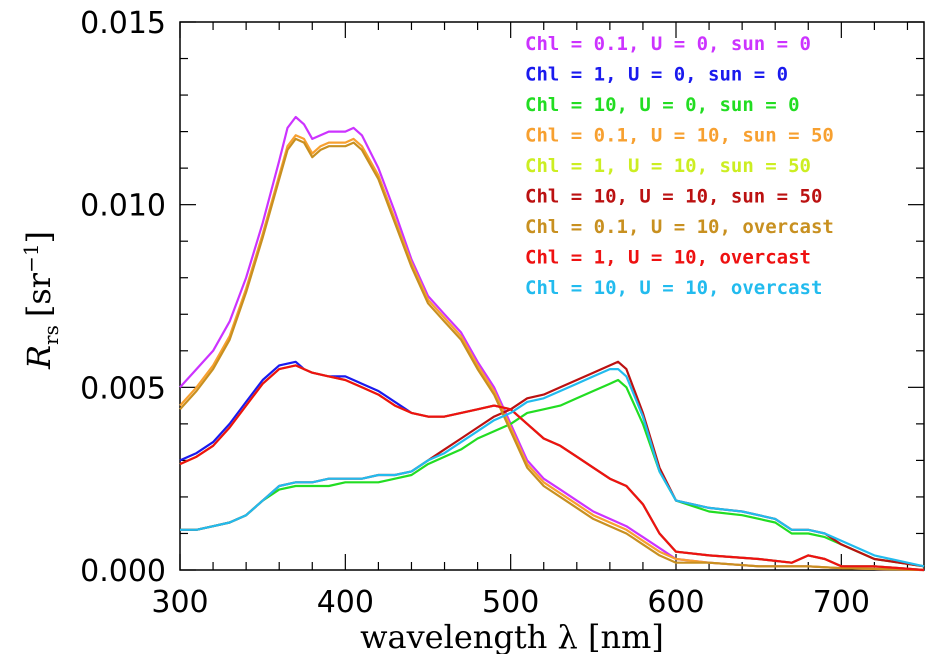  Describe the element at coordinates (673, 197) in the screenshot. I see `legend-entry-6: Chl = 10, U = 10, sun = 50` at that location.